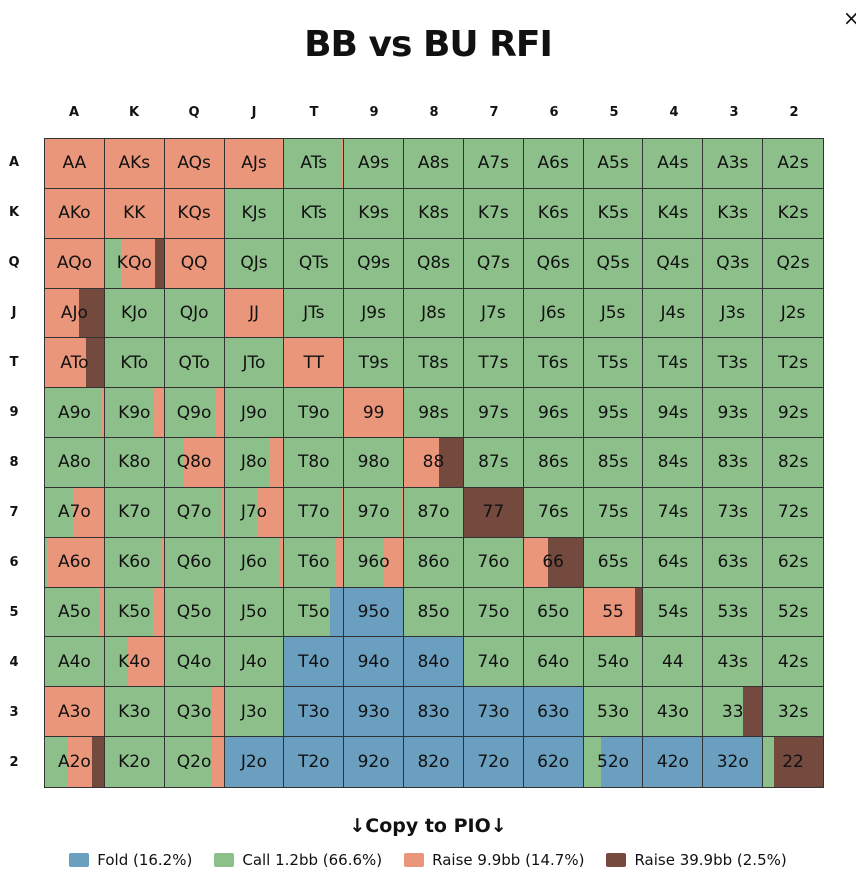  What do you see at coordinates (374, 712) in the screenshot?
I see `hand-cell-93o: 93o` at bounding box center [374, 712].